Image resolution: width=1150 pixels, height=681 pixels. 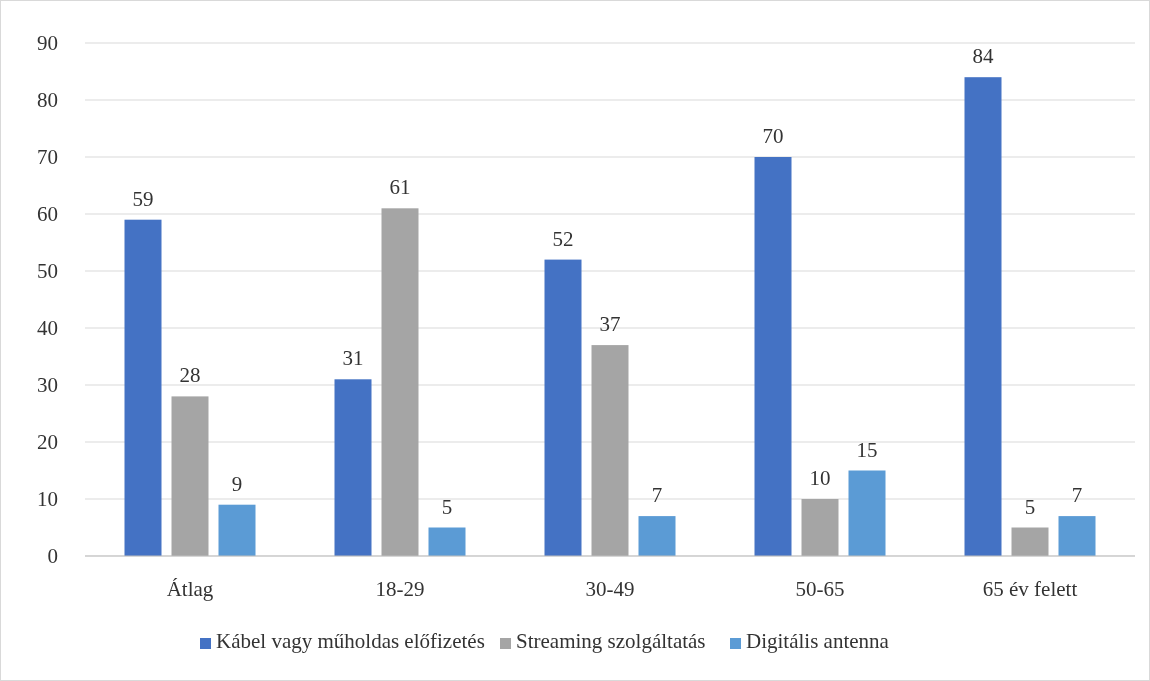 What do you see at coordinates (400, 187) in the screenshot?
I see `data-label: 61` at bounding box center [400, 187].